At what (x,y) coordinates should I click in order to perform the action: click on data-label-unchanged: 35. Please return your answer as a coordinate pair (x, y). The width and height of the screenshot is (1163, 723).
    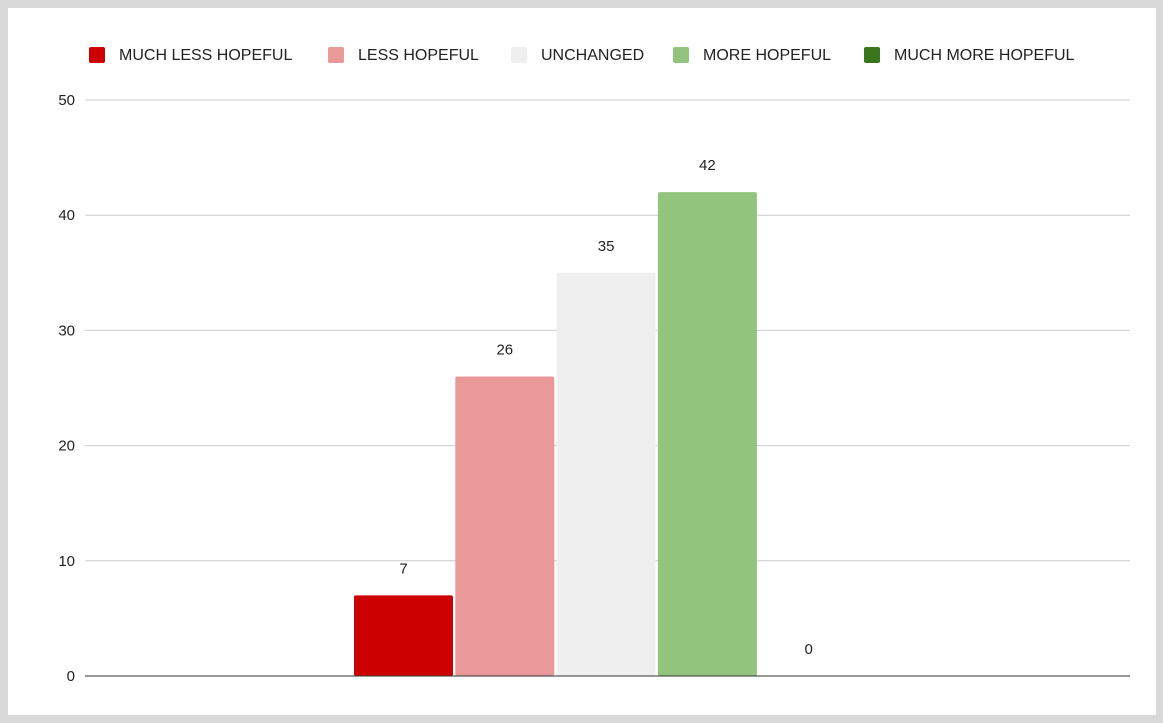
    Looking at the image, I should click on (606, 246).